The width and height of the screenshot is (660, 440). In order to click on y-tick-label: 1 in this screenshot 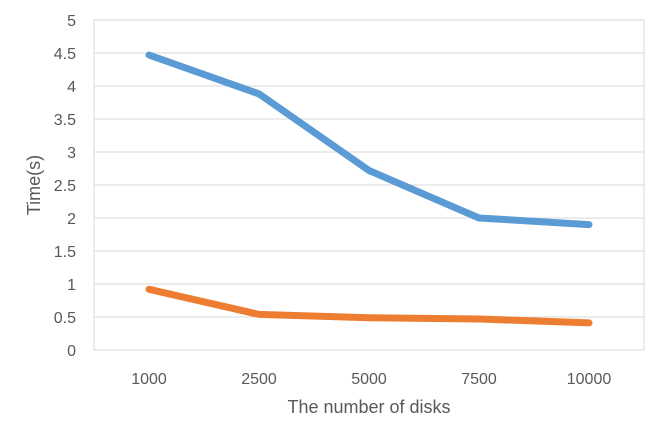, I will do `click(71, 285)`.